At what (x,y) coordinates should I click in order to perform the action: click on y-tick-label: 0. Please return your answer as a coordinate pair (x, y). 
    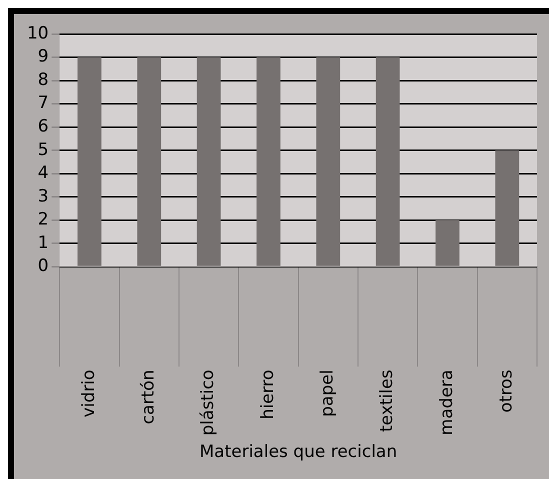
    Looking at the image, I should click on (43, 266).